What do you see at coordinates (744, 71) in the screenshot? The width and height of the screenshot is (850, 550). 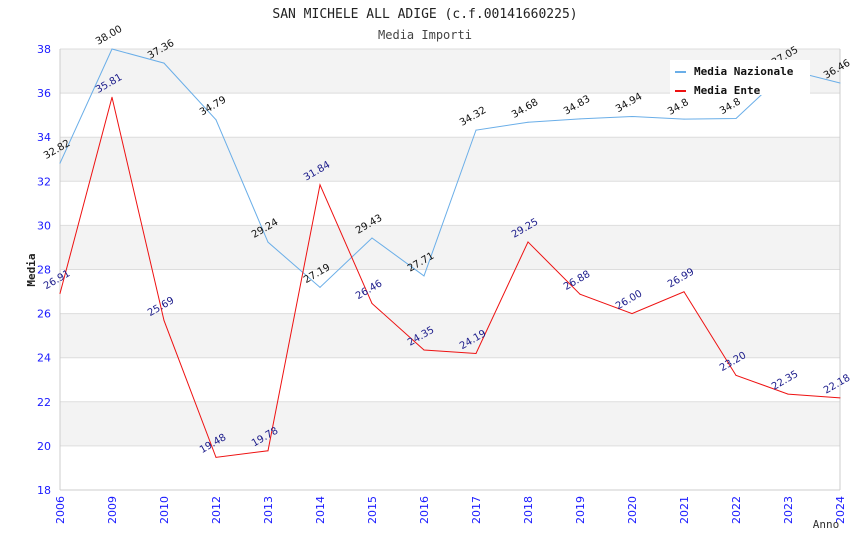 I see `legend-label-nazionale: Media Nazionale` at bounding box center [744, 71].